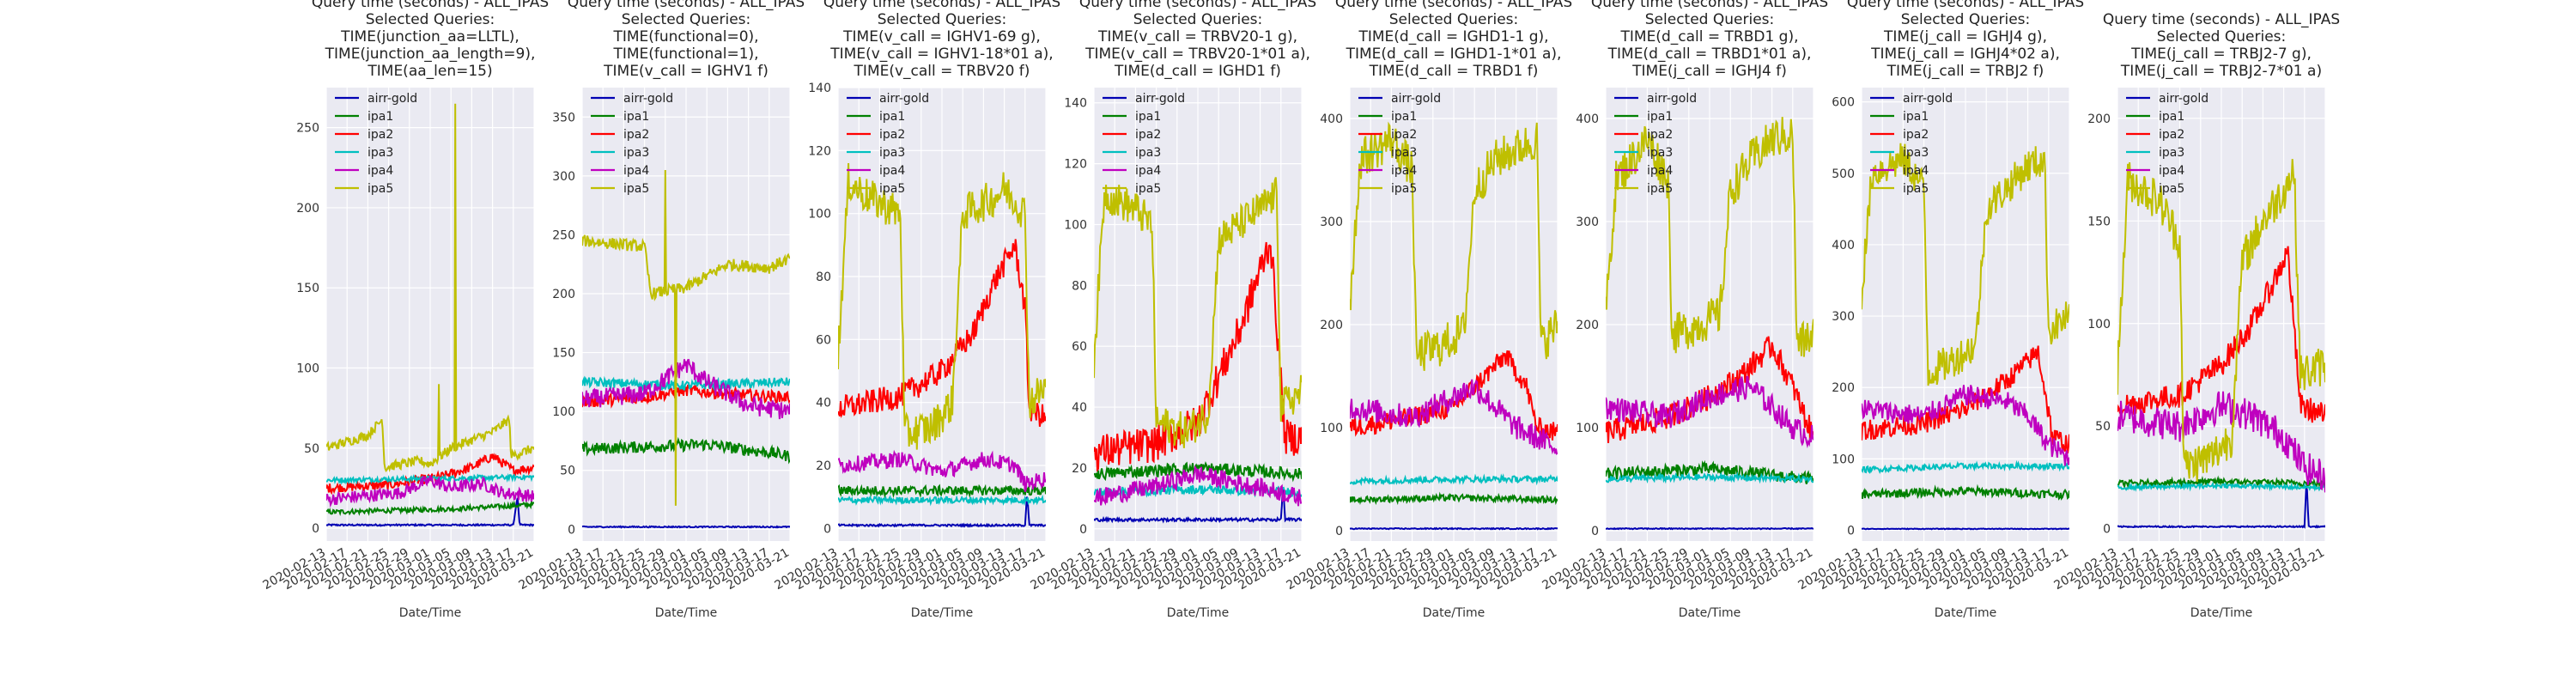  I want to click on y-tick-label: 60, so click(823, 340).